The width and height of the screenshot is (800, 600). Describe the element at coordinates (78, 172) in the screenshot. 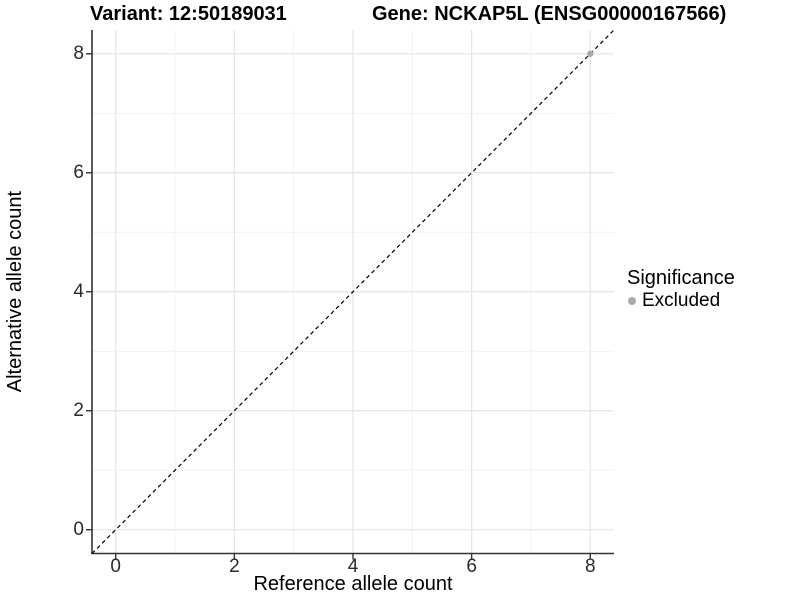

I see `y-tick-label: 6` at that location.